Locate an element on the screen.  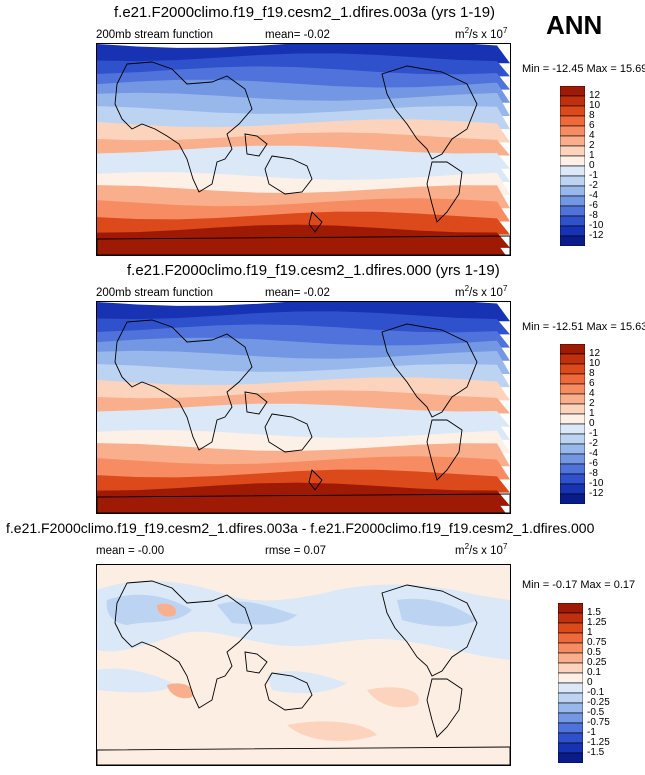
panel1-mean-label: mean= -0.02 is located at coordinates (297, 35).